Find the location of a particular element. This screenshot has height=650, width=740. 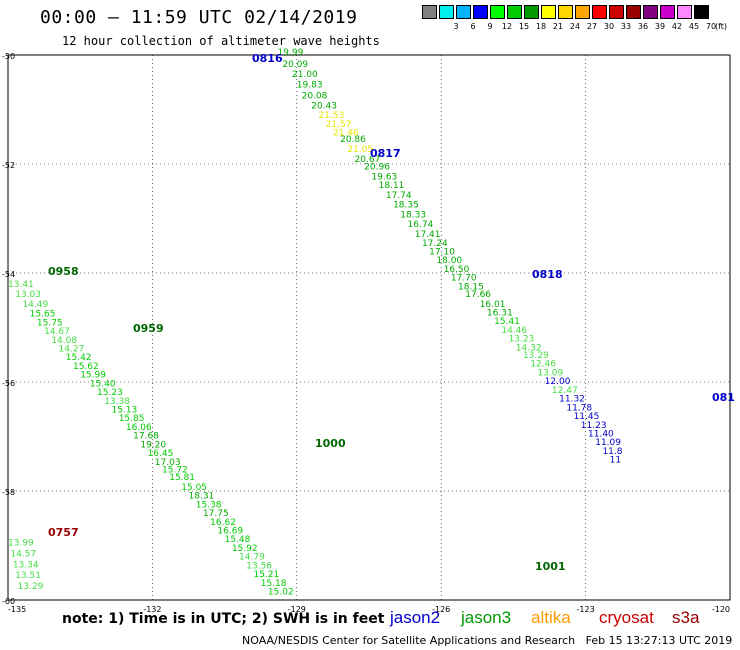

wave-height-value: 13.34 is located at coordinates (26, 565).